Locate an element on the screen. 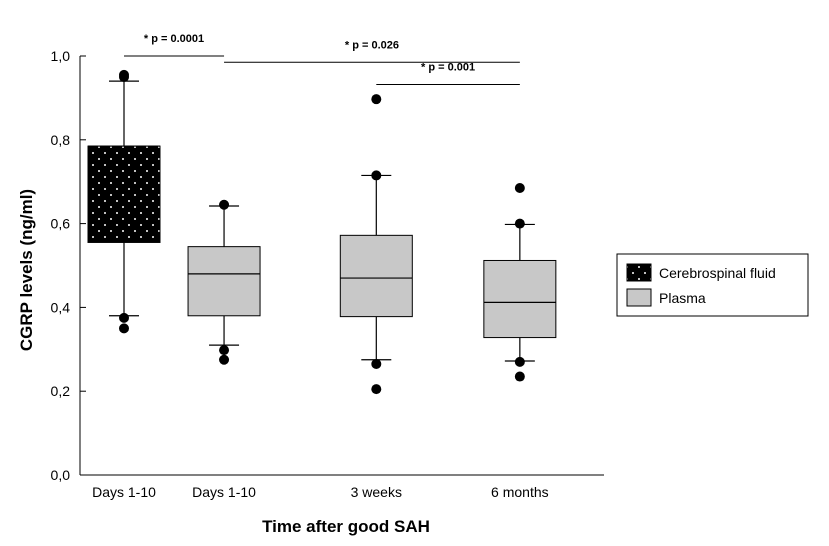 The height and width of the screenshot is (546, 829). y-tick-label: 1,0 is located at coordinates (61, 56).